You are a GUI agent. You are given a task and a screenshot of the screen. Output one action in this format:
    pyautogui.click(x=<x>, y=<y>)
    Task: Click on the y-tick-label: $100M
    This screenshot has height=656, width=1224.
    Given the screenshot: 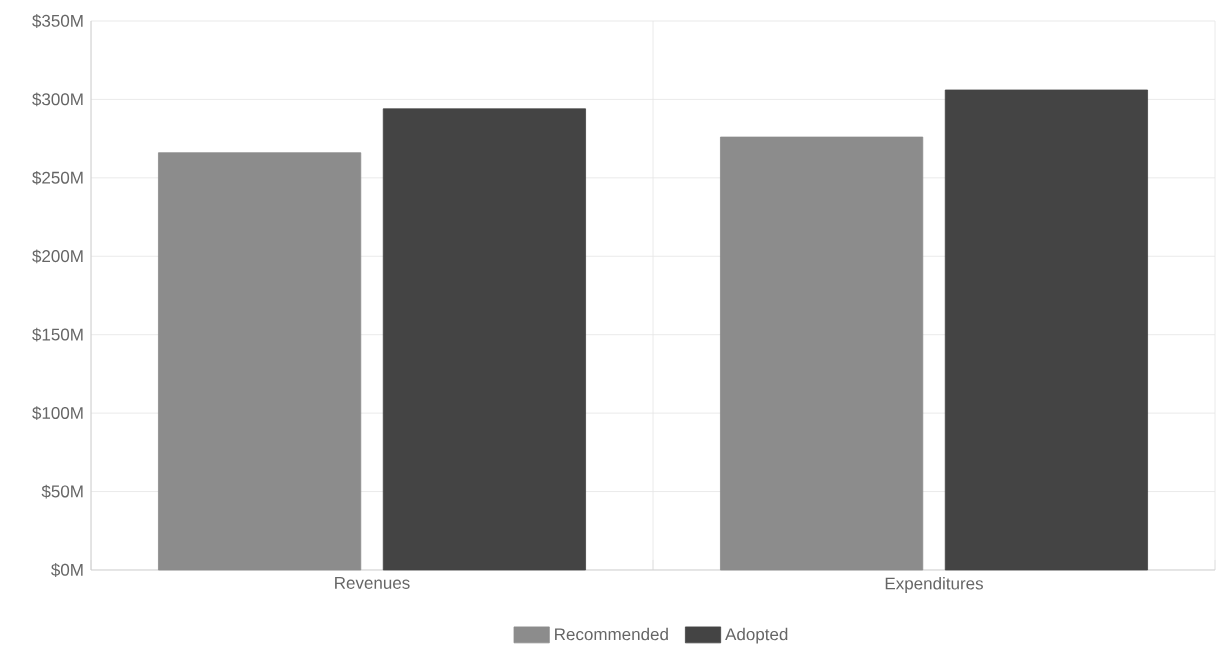 What is the action you would take?
    pyautogui.click(x=57, y=413)
    